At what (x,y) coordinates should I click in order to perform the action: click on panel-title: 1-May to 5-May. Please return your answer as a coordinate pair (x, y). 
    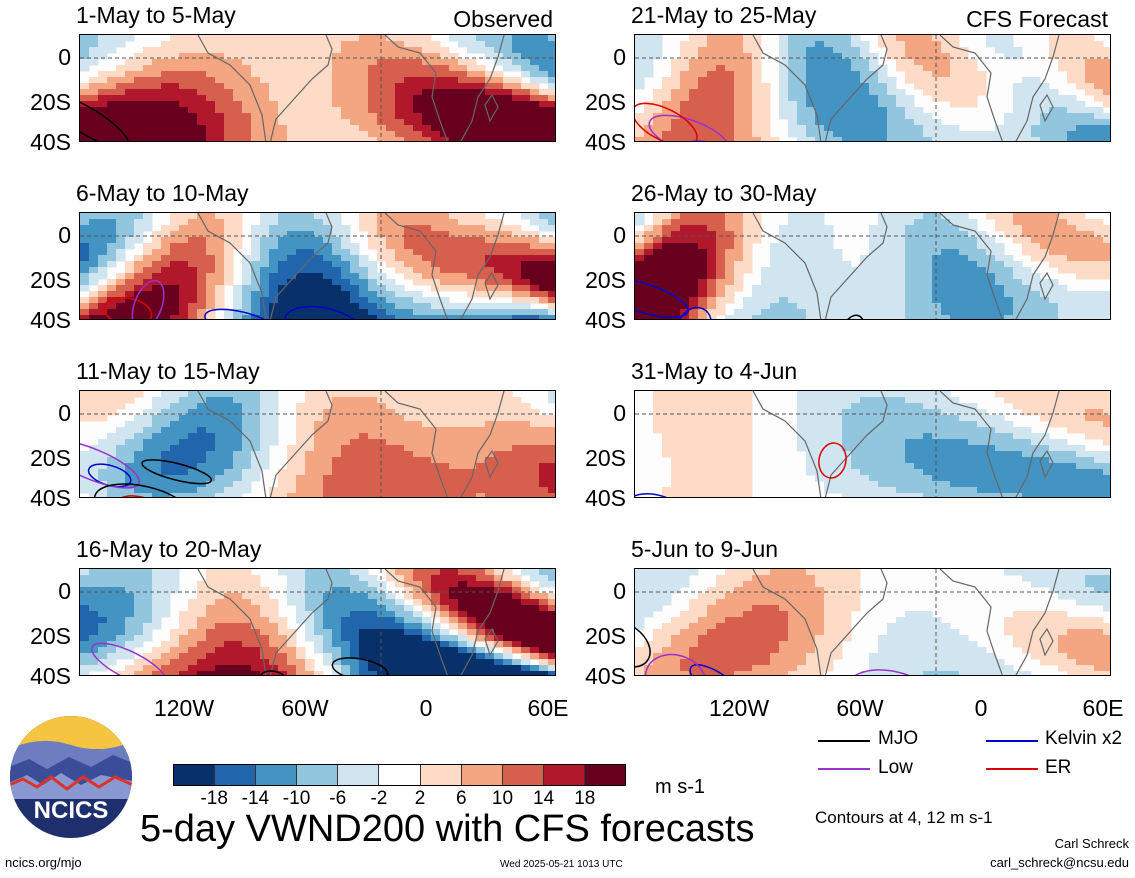
    Looking at the image, I should click on (156, 15).